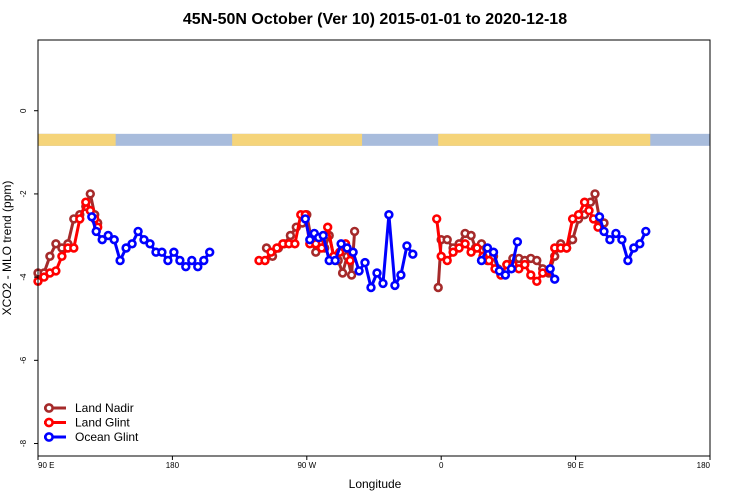 The height and width of the screenshot is (500, 750). Describe the element at coordinates (23, 360) in the screenshot. I see `y-tick-label: -6` at that location.